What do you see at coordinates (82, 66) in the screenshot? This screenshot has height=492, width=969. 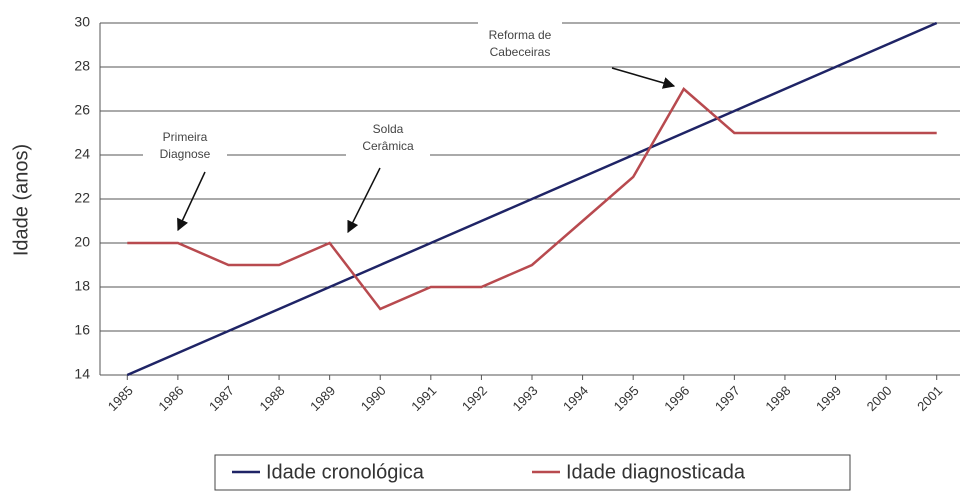 I see `y-tick-label: 28` at bounding box center [82, 66].